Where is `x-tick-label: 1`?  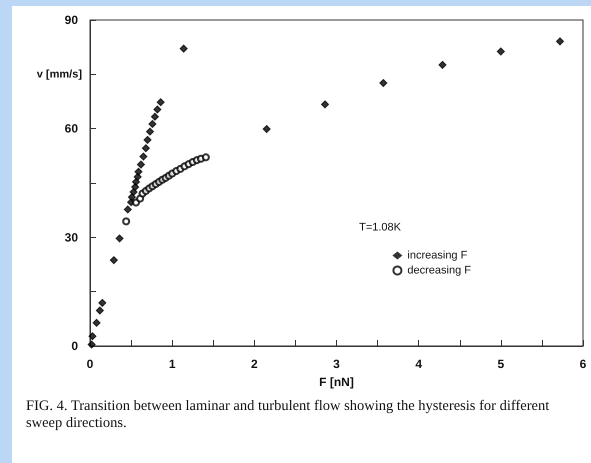 x-tick-label: 1 is located at coordinates (172, 364).